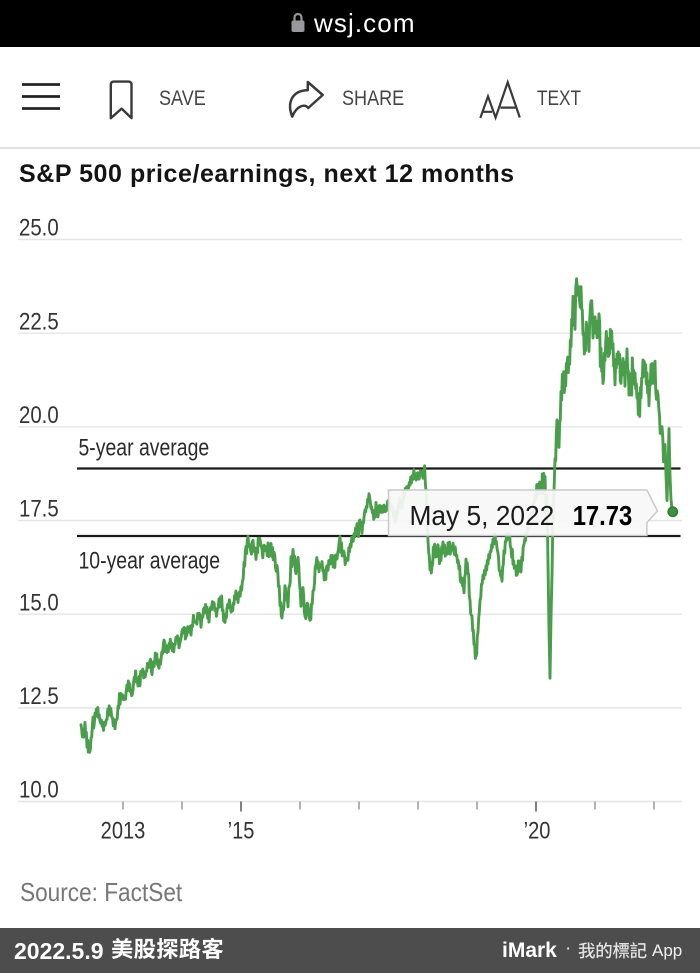 The image size is (700, 973). Describe the element at coordinates (123, 830) in the screenshot. I see `svg-text: 2013` at that location.